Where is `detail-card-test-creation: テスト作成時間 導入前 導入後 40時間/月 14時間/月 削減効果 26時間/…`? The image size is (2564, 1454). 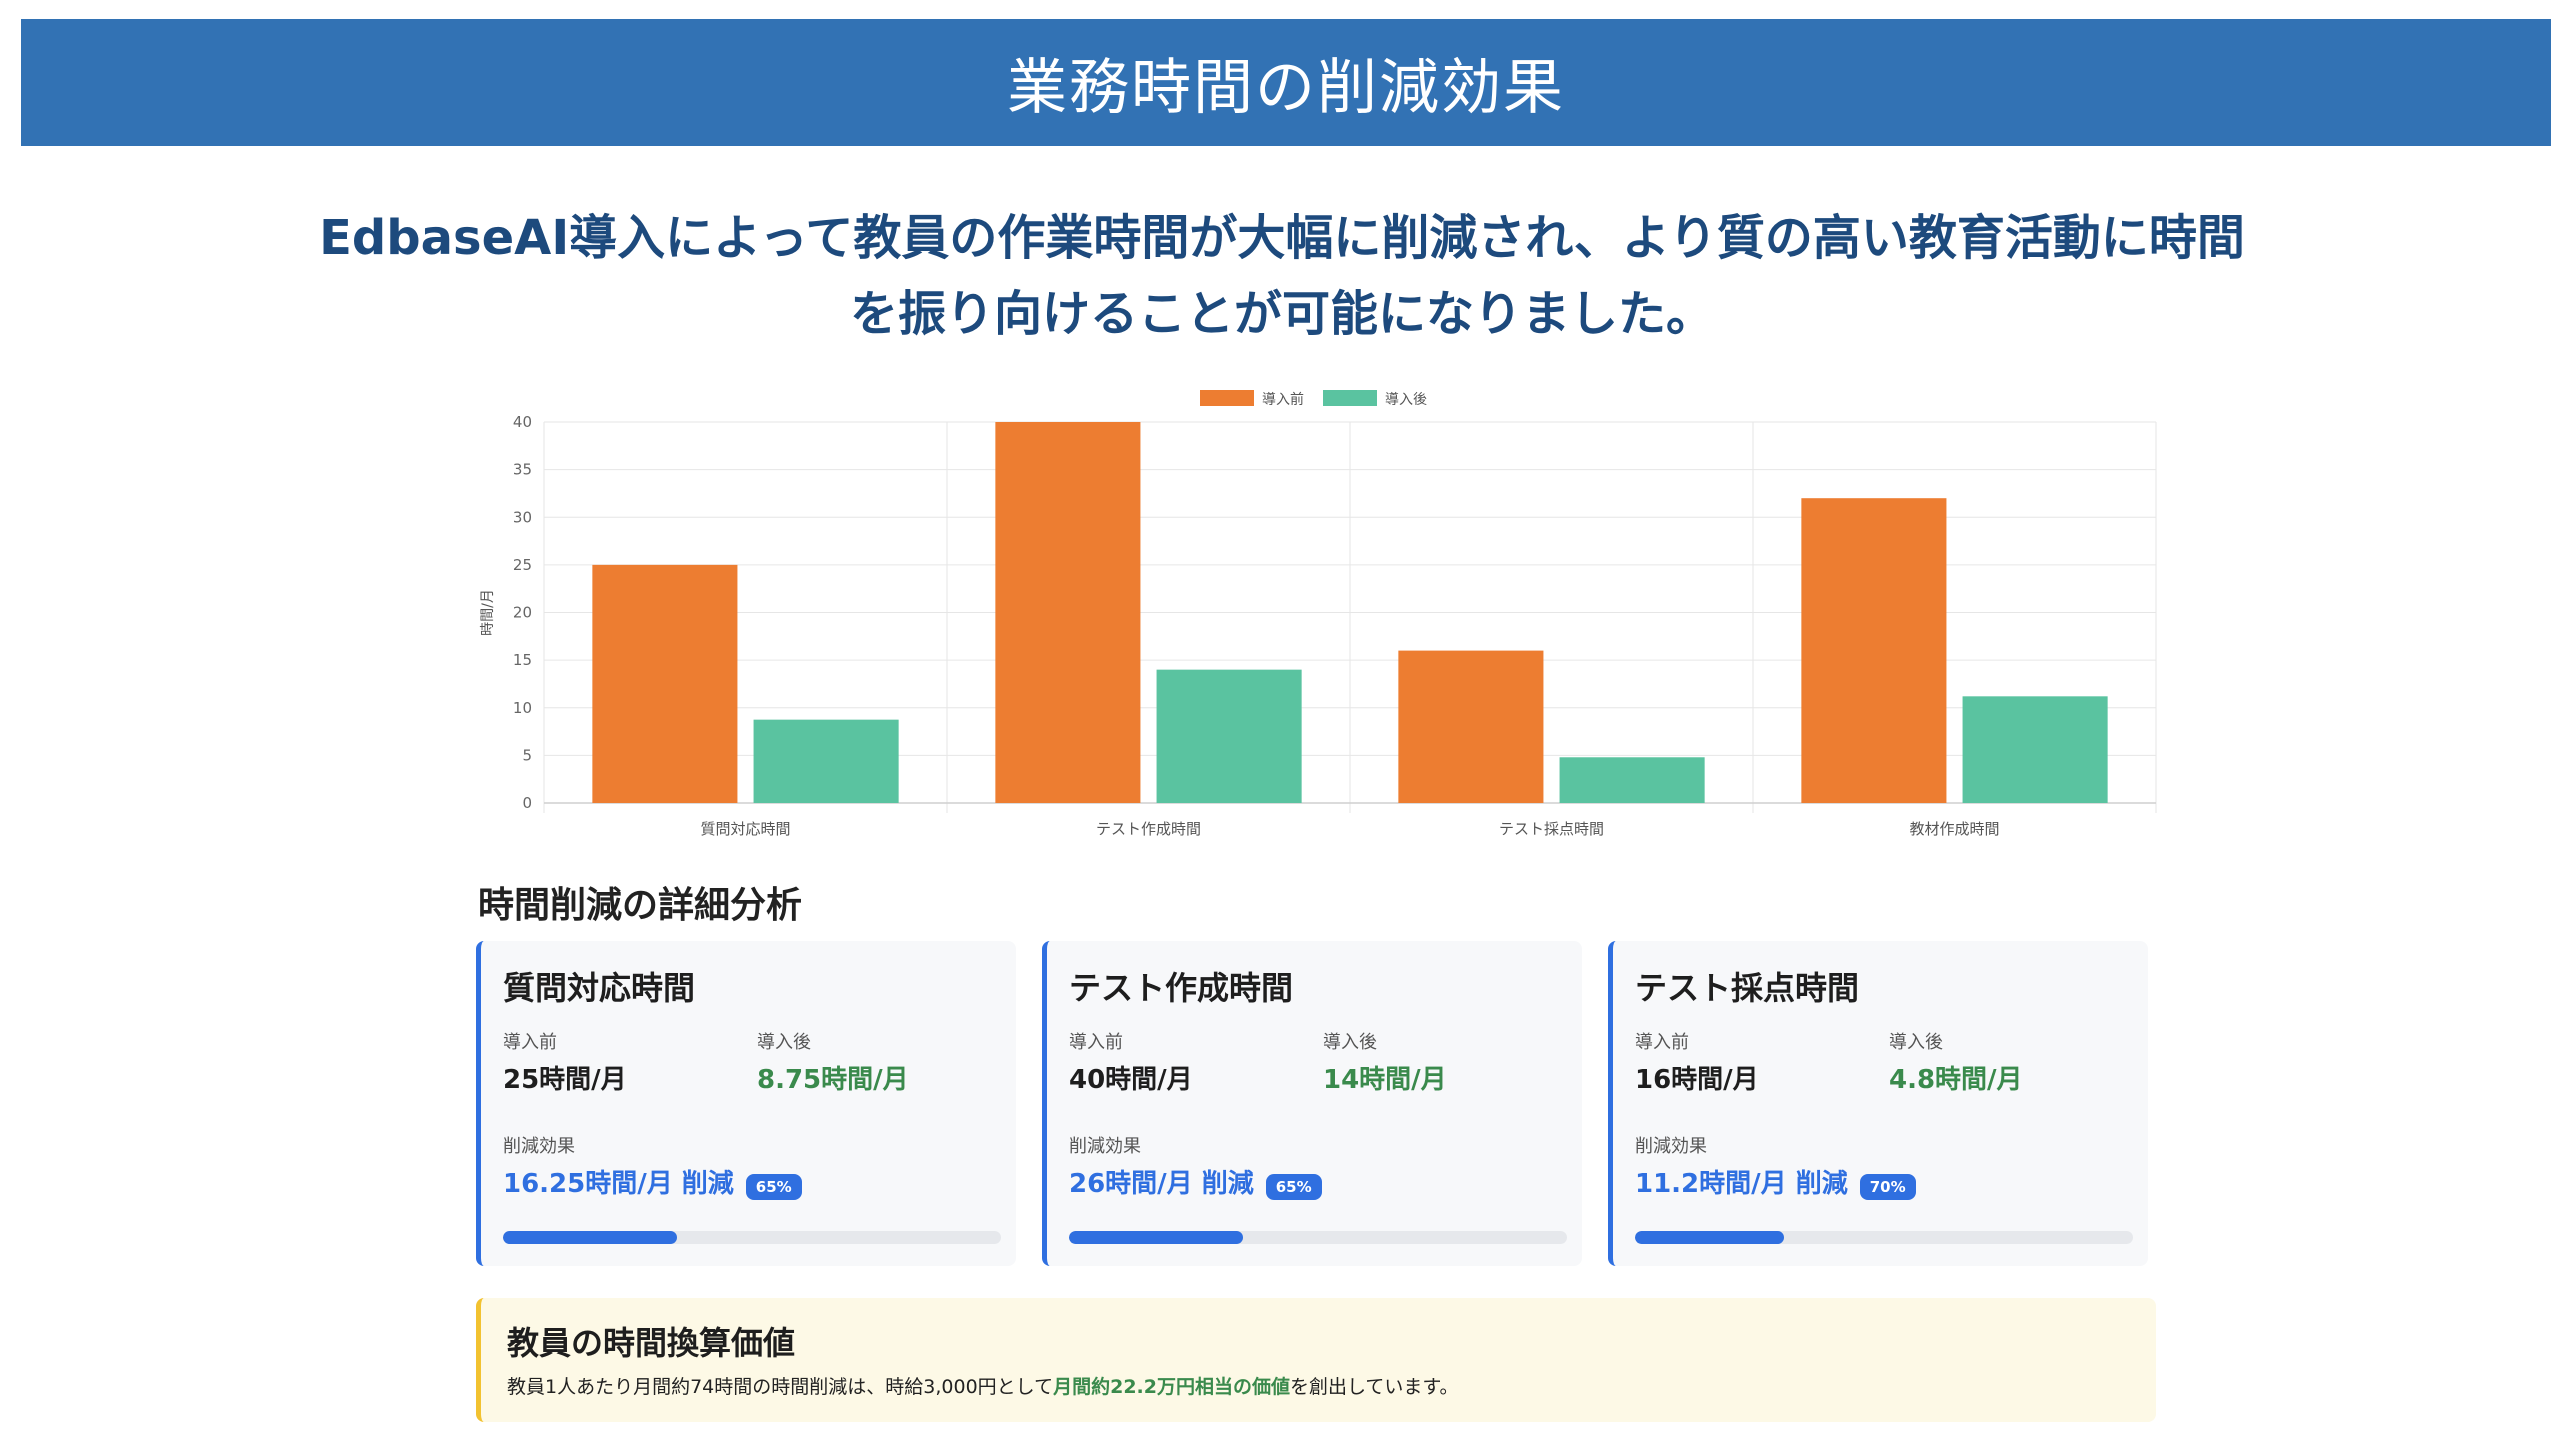
detail-card-test-creation: テスト作成時間 導入前 導入後 40時間/月 14時間/月 削減効果 26時間/… is located at coordinates (1312, 1103).